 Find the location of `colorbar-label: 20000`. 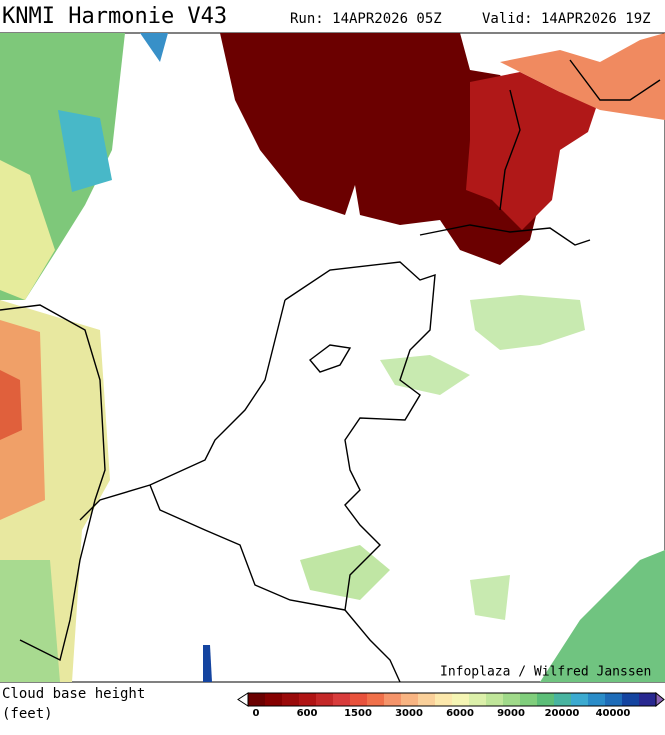

colorbar-label: 20000 is located at coordinates (562, 713).